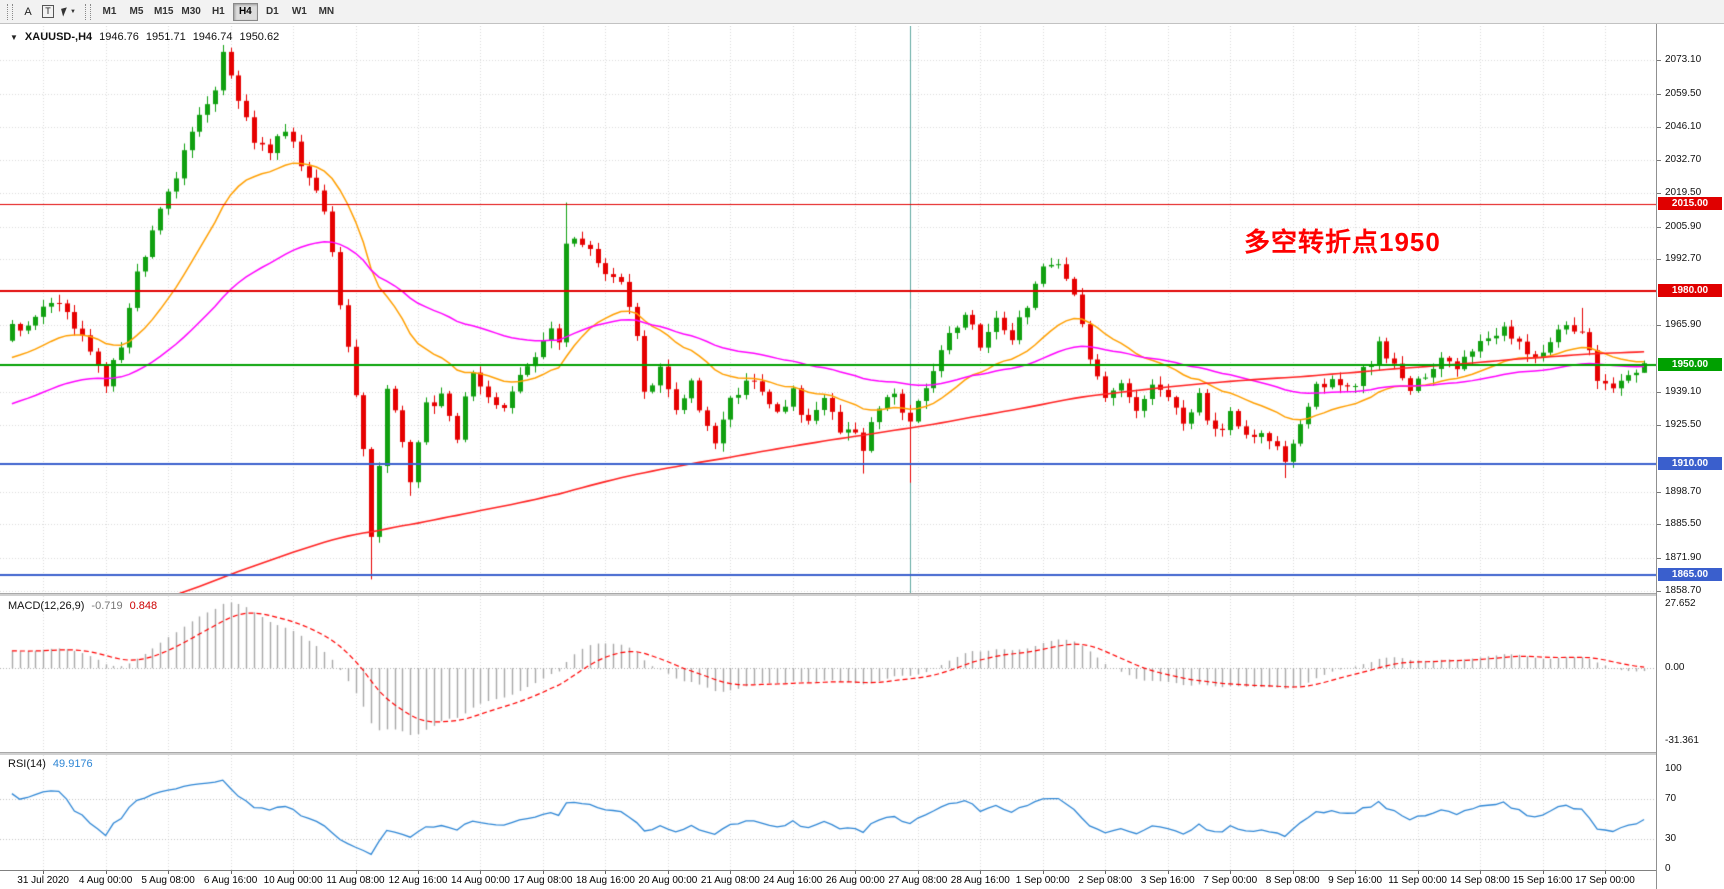  I want to click on rsi-axis-label: 70, so click(1671, 798).